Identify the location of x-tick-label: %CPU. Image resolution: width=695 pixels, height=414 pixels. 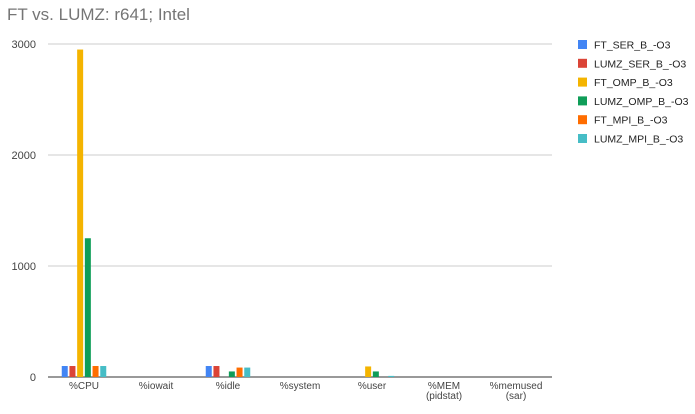
(84, 386).